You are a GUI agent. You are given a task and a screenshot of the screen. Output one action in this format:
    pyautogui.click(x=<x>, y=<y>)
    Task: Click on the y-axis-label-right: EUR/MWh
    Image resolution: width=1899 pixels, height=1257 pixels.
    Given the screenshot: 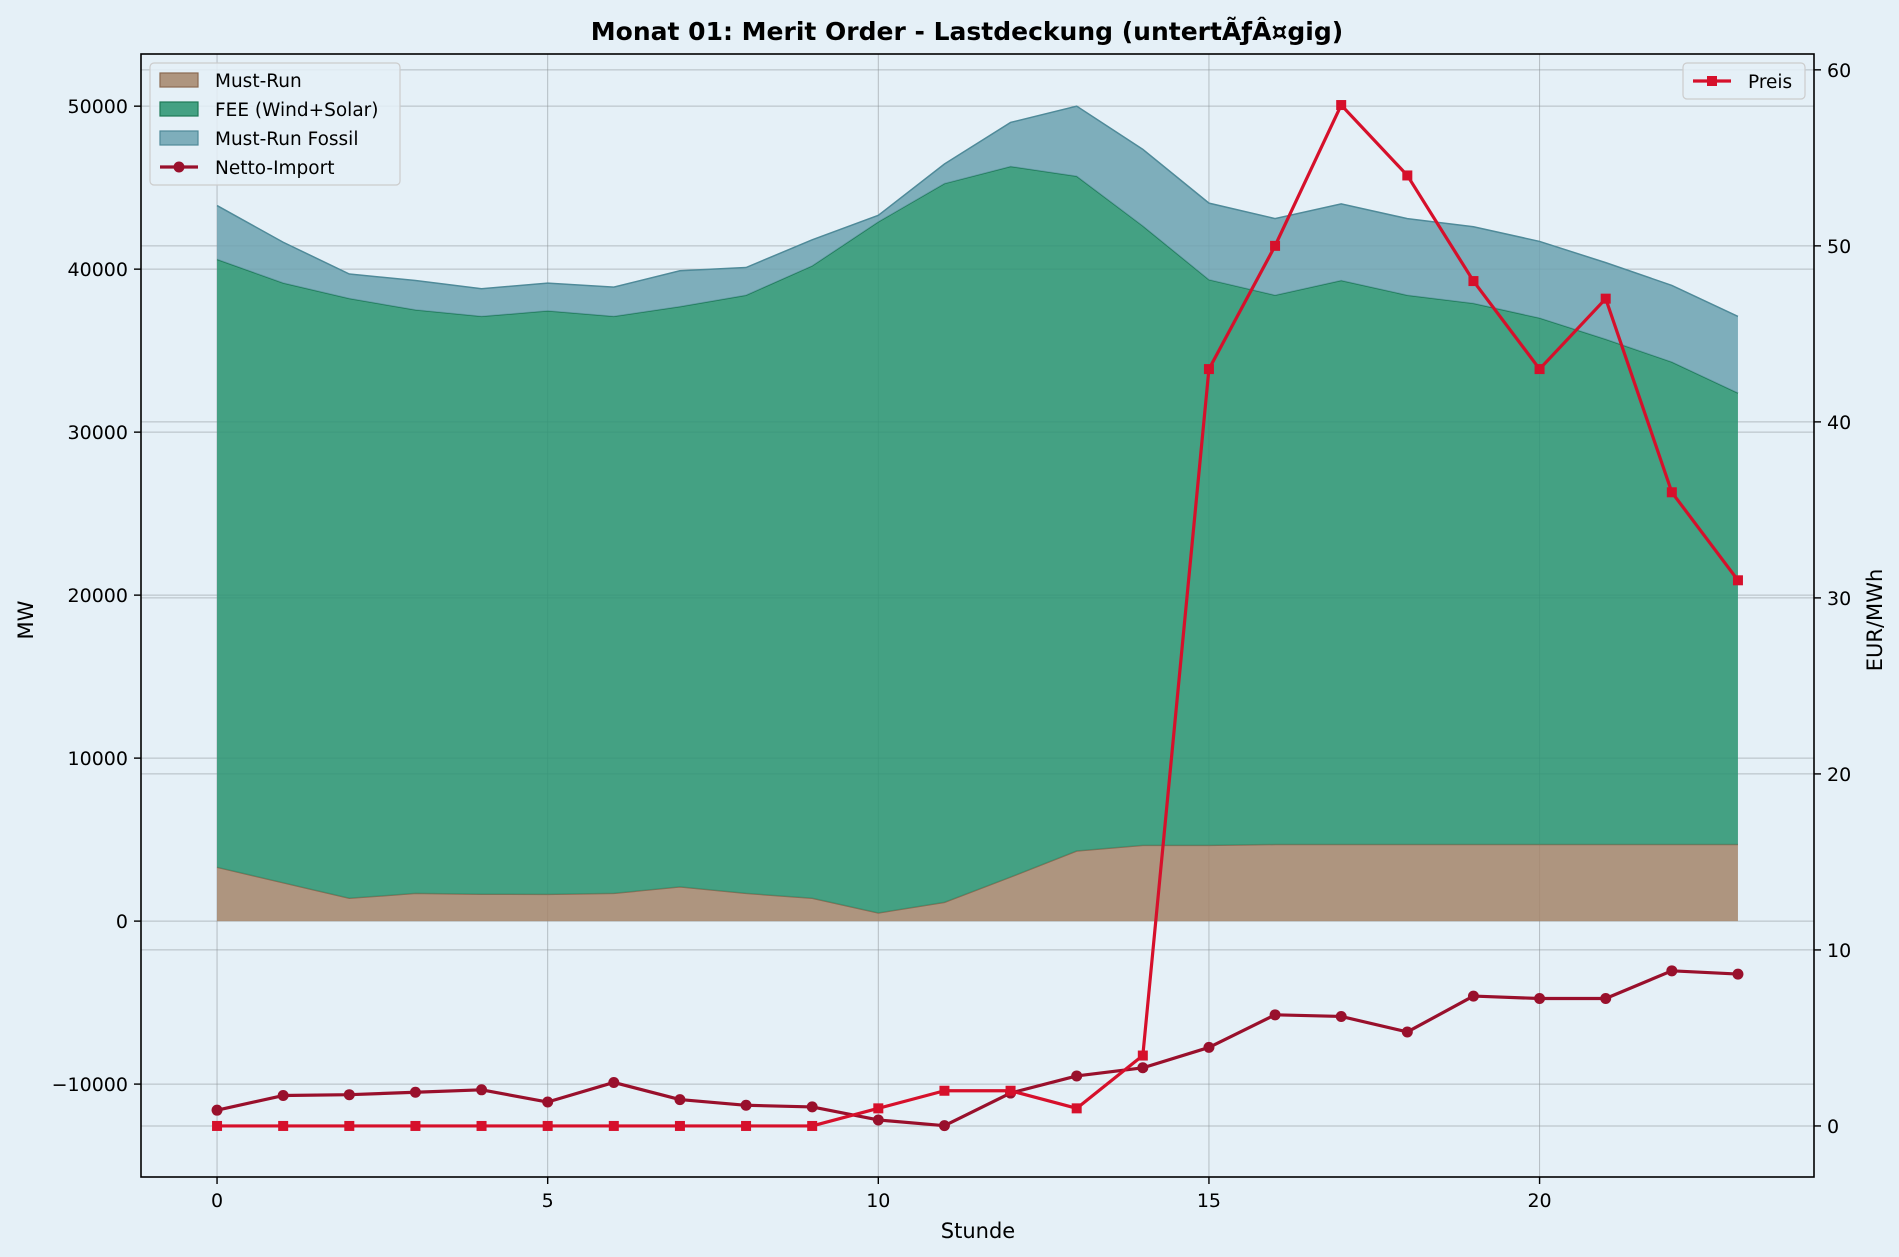 What is the action you would take?
    pyautogui.click(x=1875, y=620)
    